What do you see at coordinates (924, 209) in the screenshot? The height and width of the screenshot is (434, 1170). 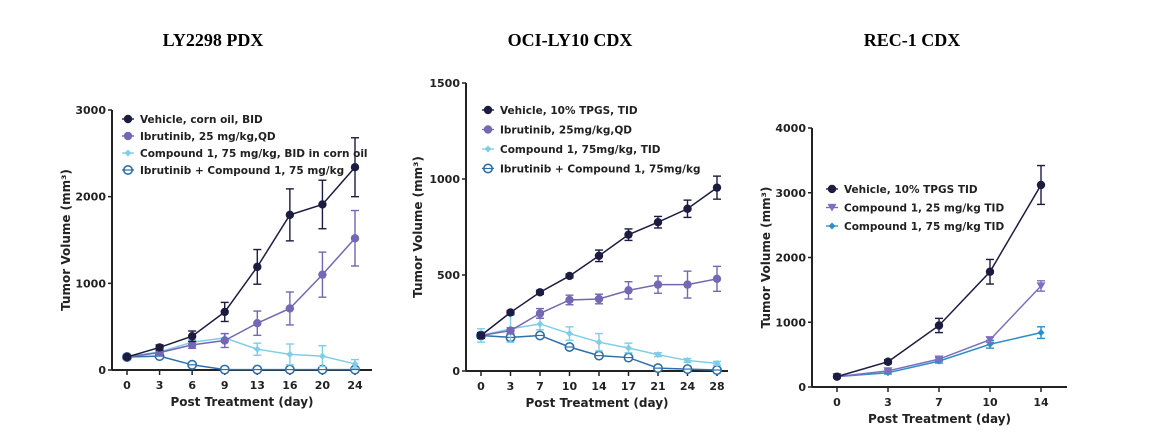 I see `legend-label: Compound 1, 25 mg/kg TID` at bounding box center [924, 209].